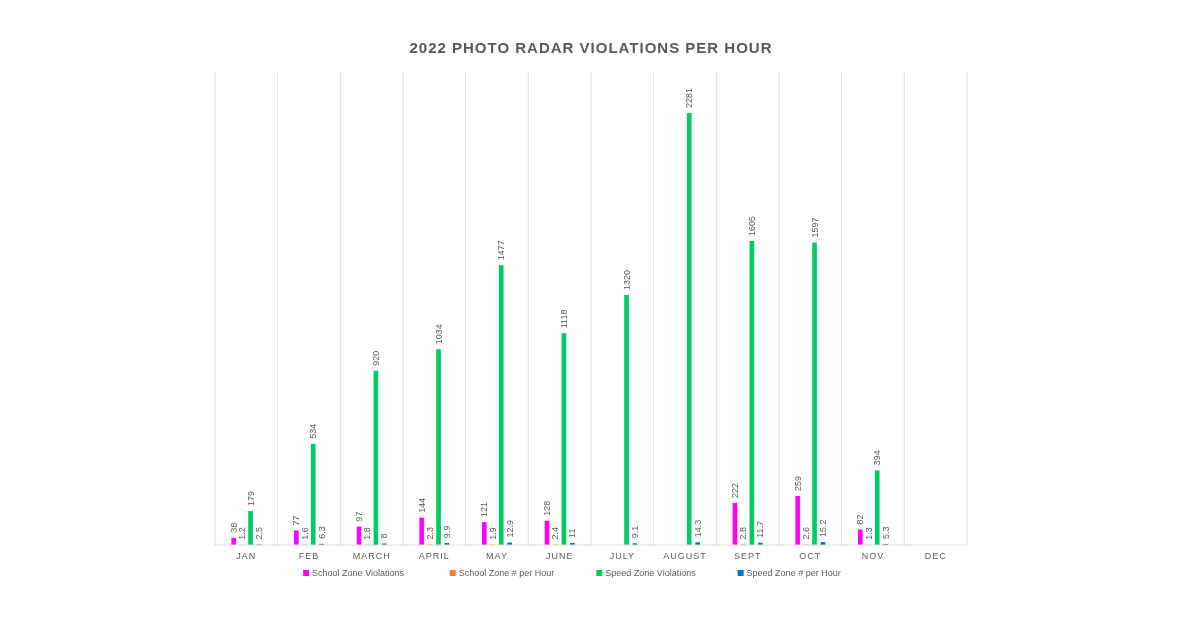 The width and height of the screenshot is (1200, 630). I want to click on data-label: 9.1, so click(635, 532).